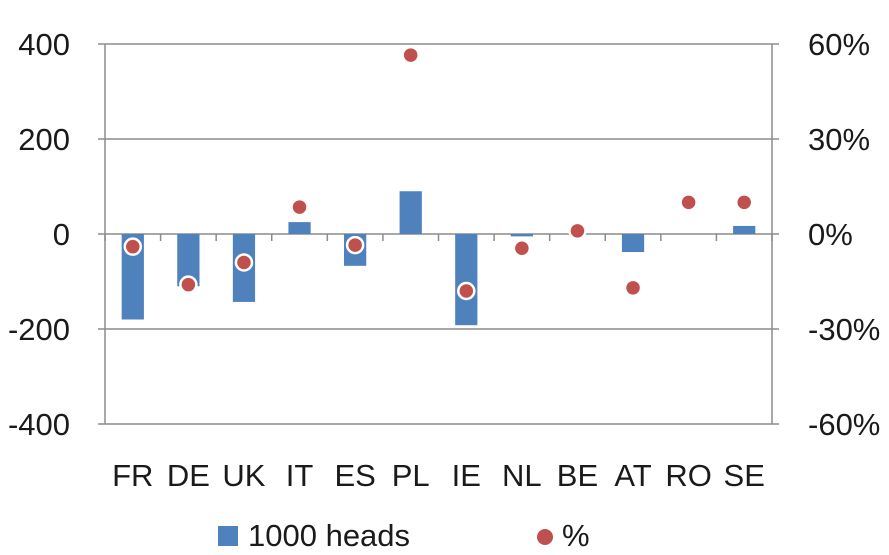 The width and height of the screenshot is (889, 555). I want to click on x-tick-label-es: ES, so click(354, 475).